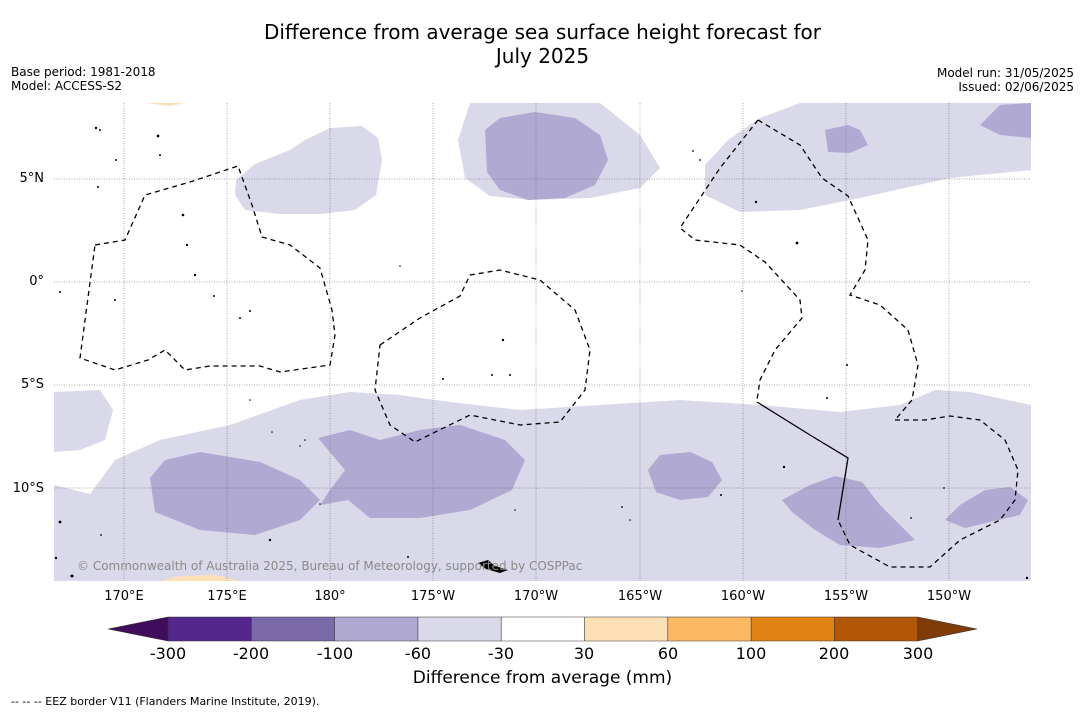 This screenshot has height=713, width=1085. What do you see at coordinates (227, 596) in the screenshot?
I see `lon-label-175e: 175°E` at bounding box center [227, 596].